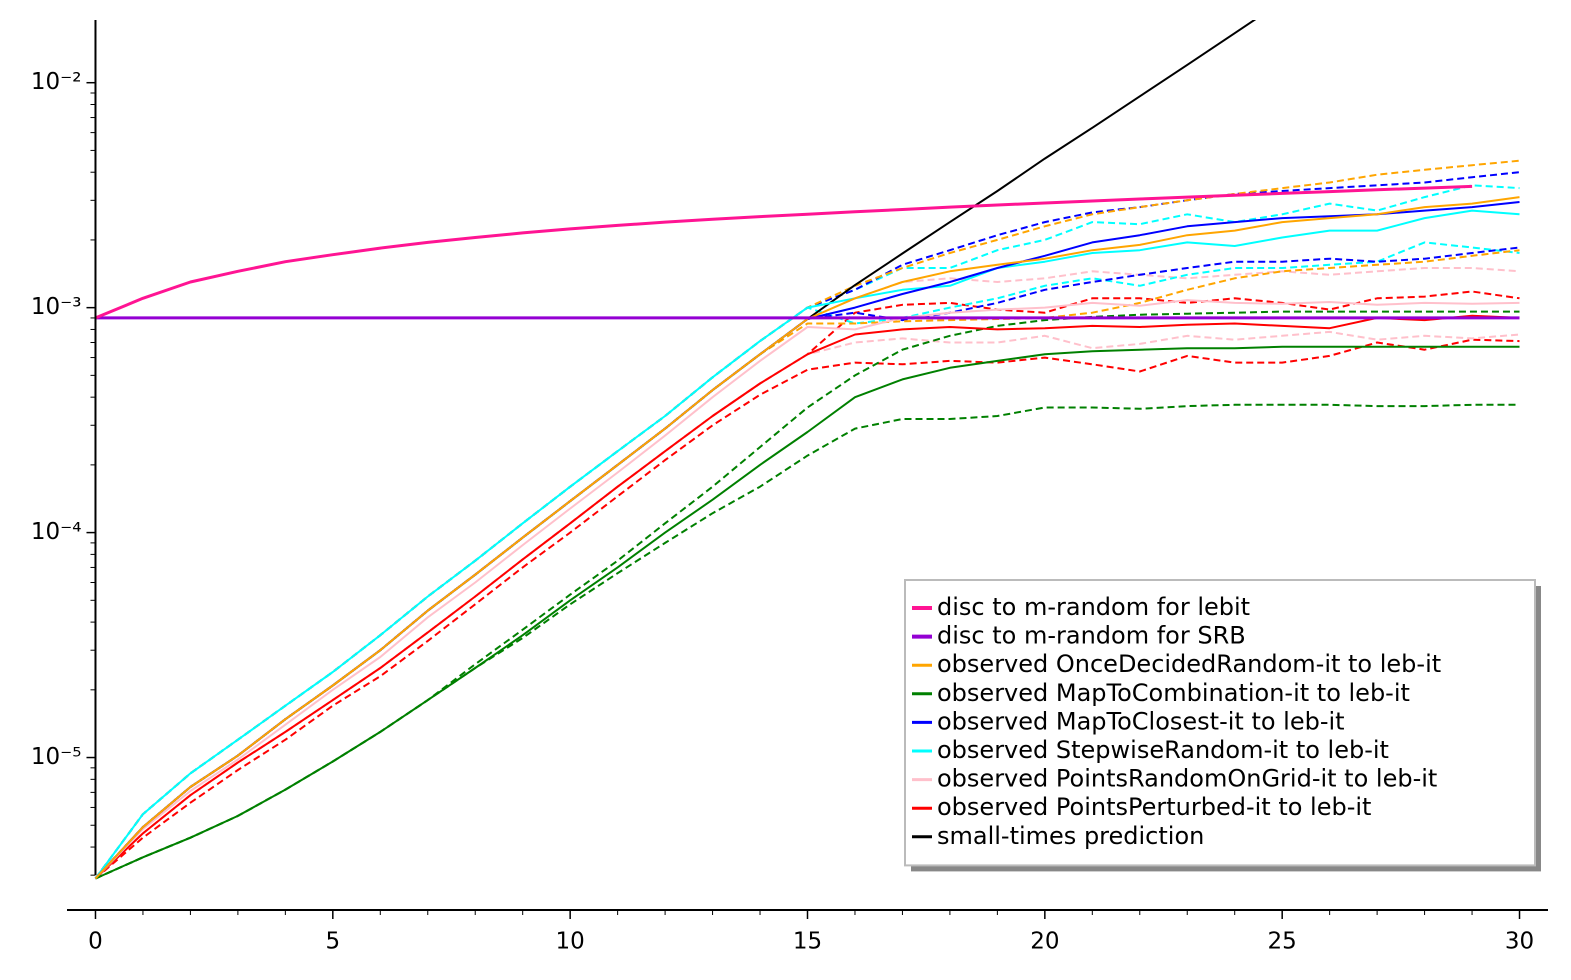  Describe the element at coordinates (570, 942) in the screenshot. I see `x-tick-label: 10` at that location.